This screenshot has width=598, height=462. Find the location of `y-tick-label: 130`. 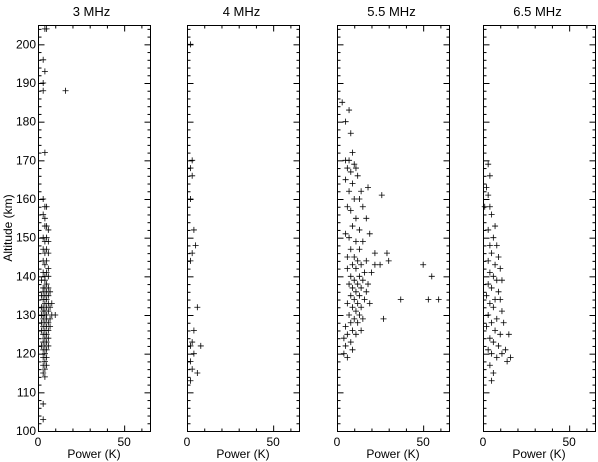

y-tick-label: 130 is located at coordinates (26, 315).